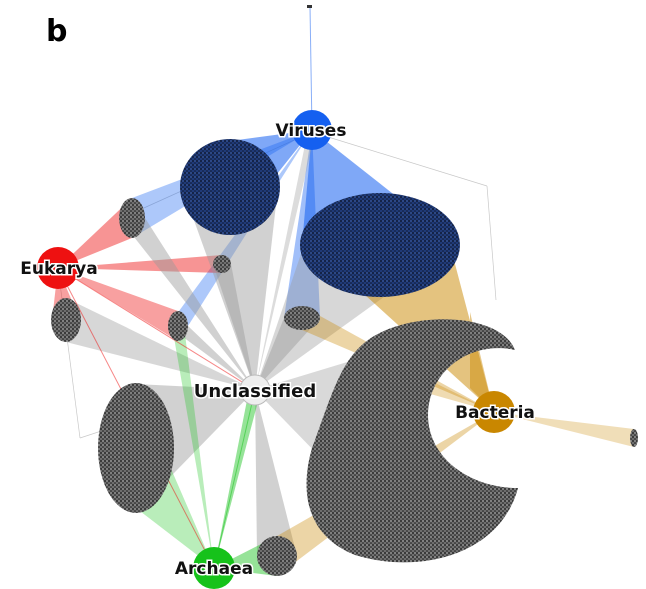 The image size is (646, 589). What do you see at coordinates (57, 31) in the screenshot?
I see `panel-letter: b` at bounding box center [57, 31].